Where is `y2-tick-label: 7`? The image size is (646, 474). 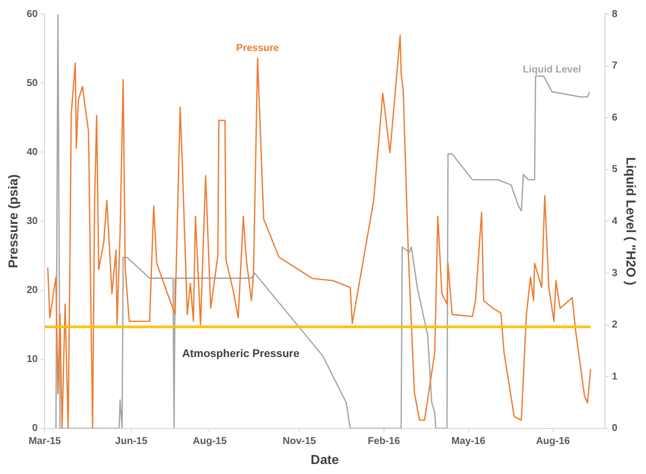
y2-tick-label: 7 is located at coordinates (615, 66).